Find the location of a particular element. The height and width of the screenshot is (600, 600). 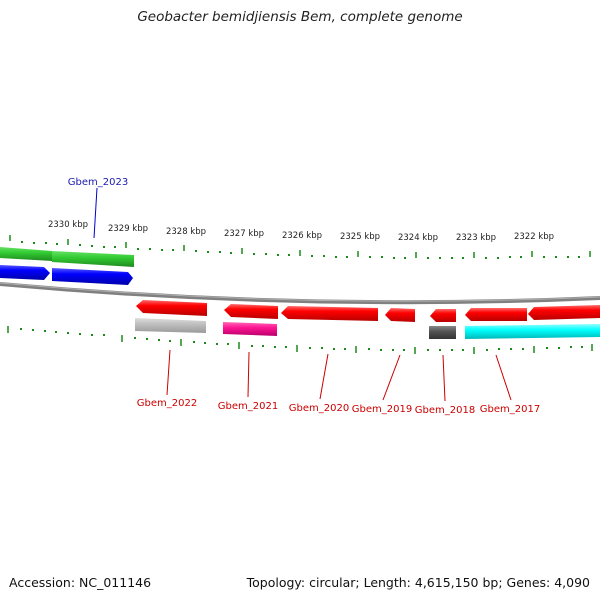

gene-label-gbem-2019: Gbem_2019 is located at coordinates (382, 409).